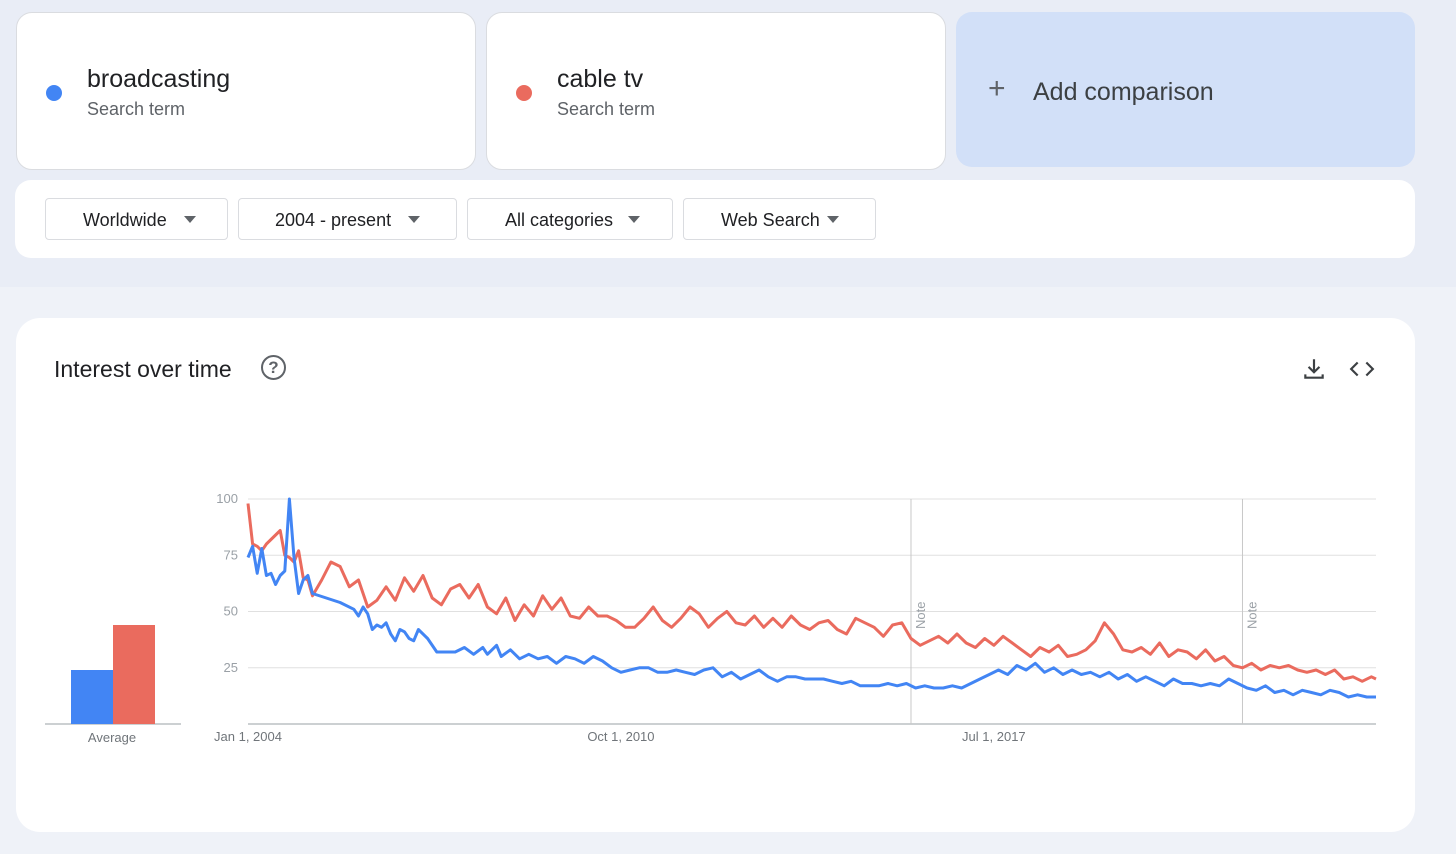  What do you see at coordinates (716, 91) in the screenshot?
I see `search-term-card-cable-tv: cable tv Search term` at bounding box center [716, 91].